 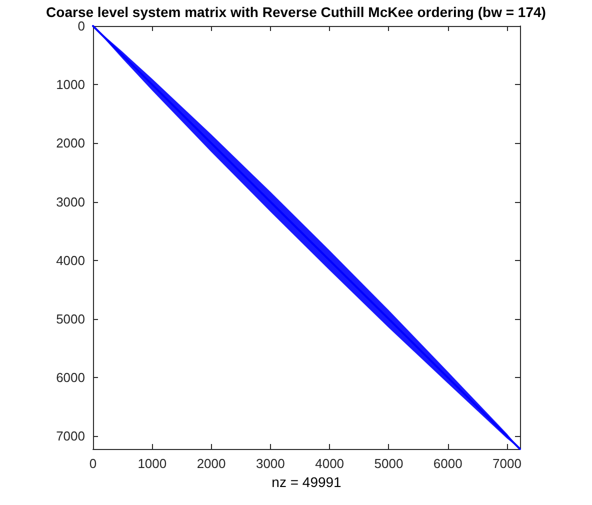 What do you see at coordinates (270, 463) in the screenshot?
I see `x-tick-label: 3000` at bounding box center [270, 463].